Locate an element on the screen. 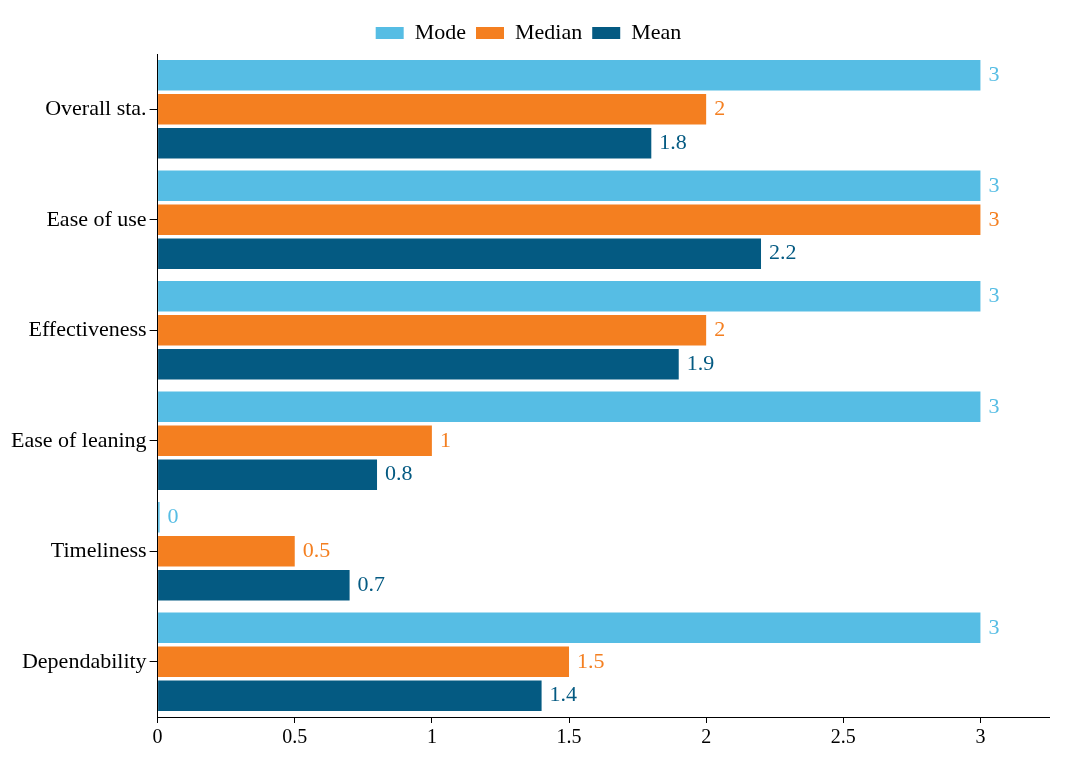 The height and width of the screenshot is (759, 1067). data-label: 1.9 is located at coordinates (700, 362).